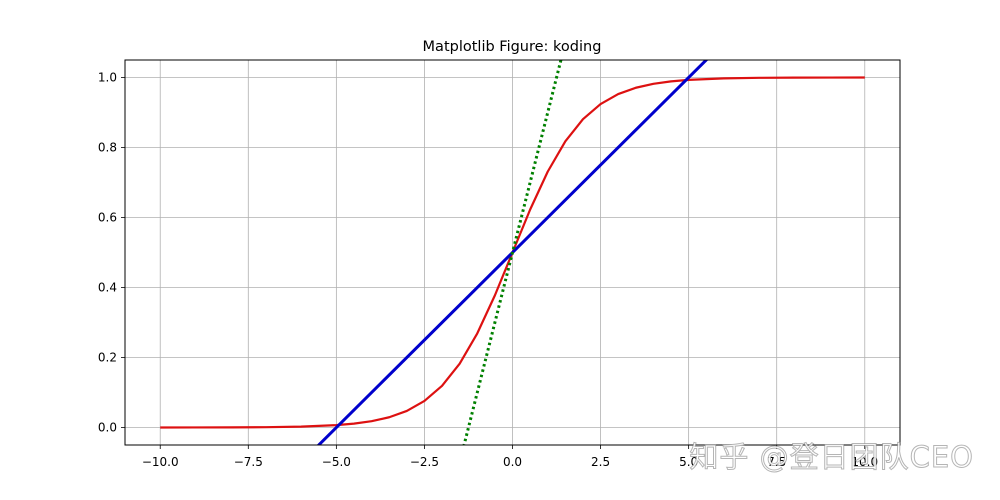  I want to click on y-axis: 0.0 0.2 0.4 0.6 0.8 1.0, so click(111, 253).